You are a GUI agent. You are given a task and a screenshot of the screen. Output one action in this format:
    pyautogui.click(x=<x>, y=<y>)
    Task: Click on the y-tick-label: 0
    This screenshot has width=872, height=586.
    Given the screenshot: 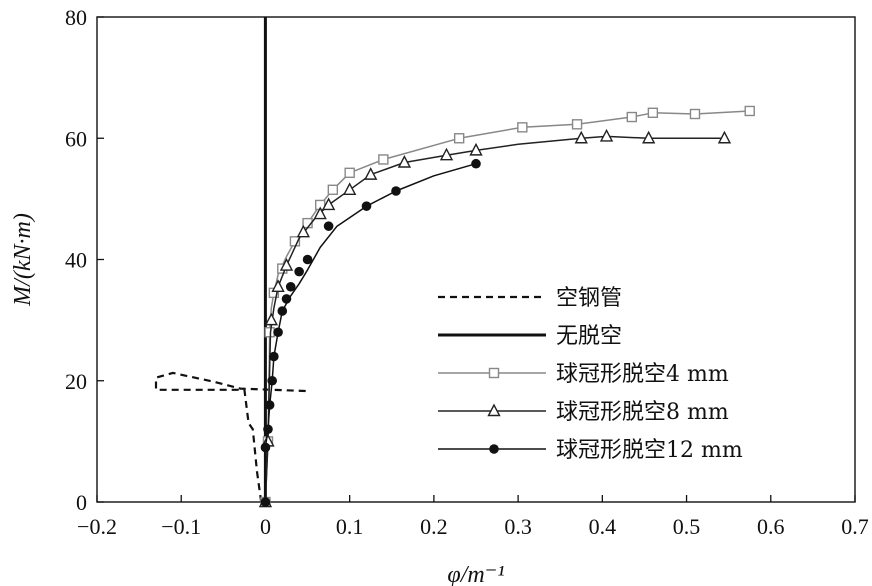 What is the action you would take?
    pyautogui.click(x=81, y=502)
    